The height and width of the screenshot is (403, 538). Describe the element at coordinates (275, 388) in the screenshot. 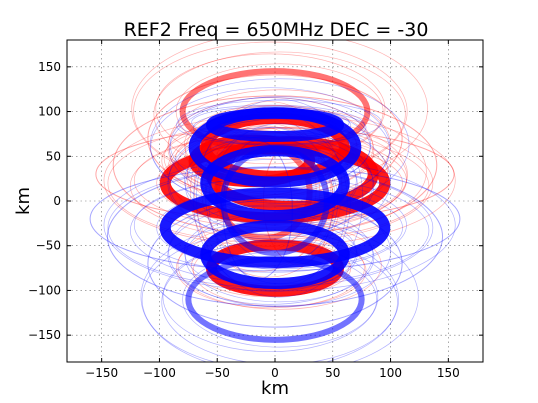

I see `x-axis-label: km` at that location.